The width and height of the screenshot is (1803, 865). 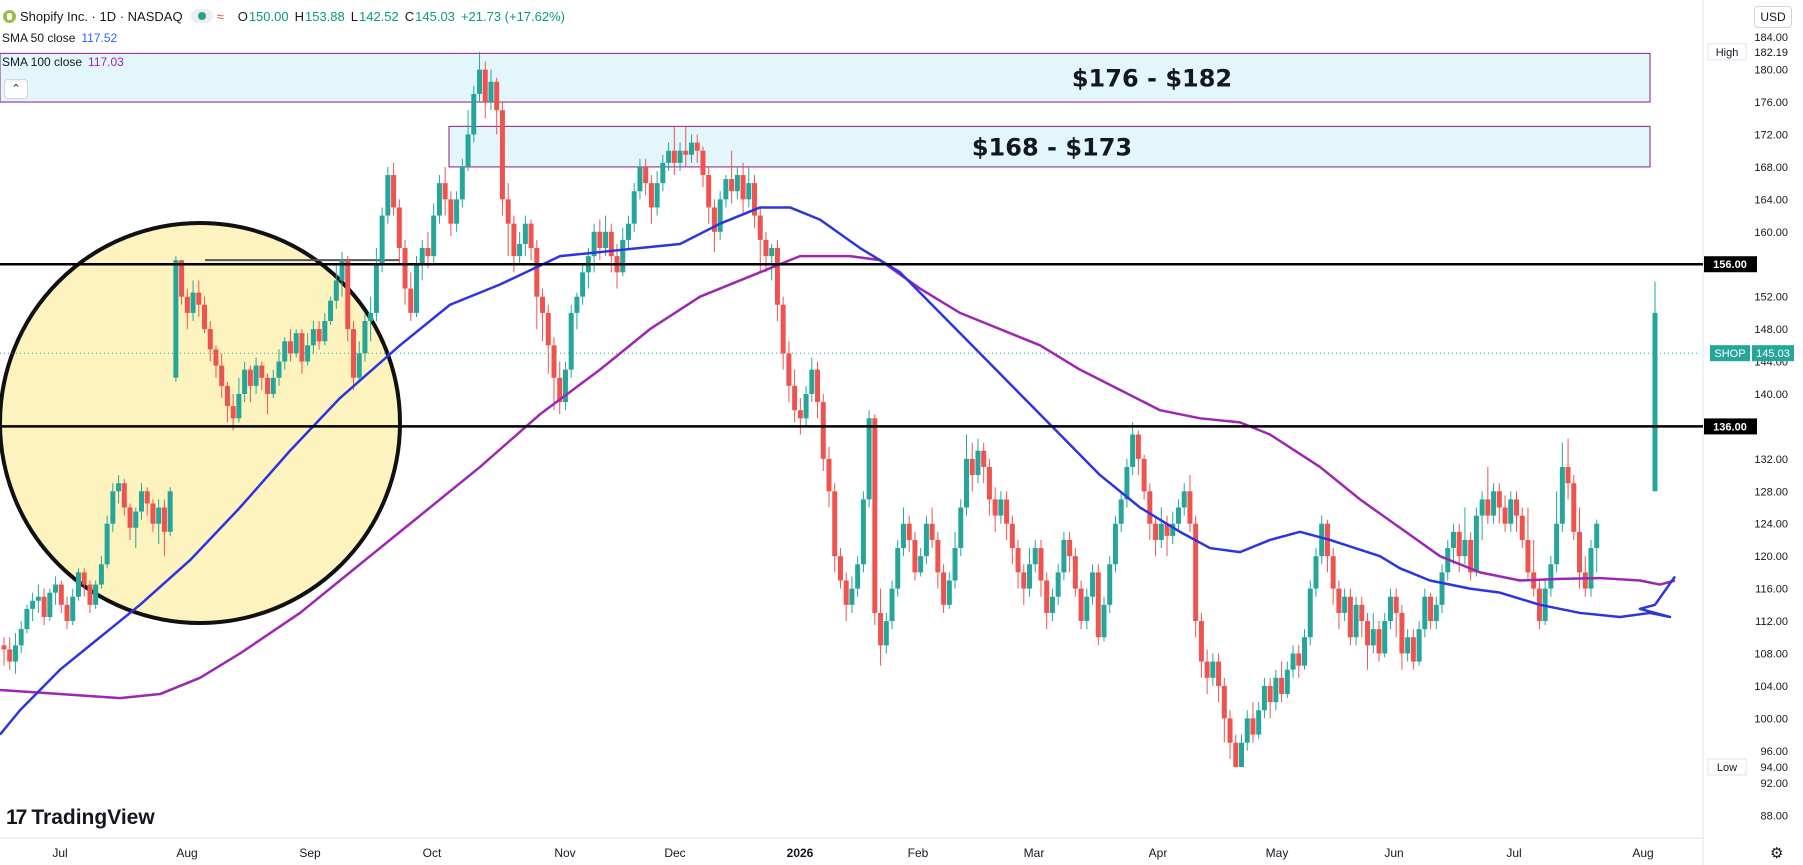 What do you see at coordinates (1771, 719) in the screenshot?
I see `y-tick-label: 100.00` at bounding box center [1771, 719].